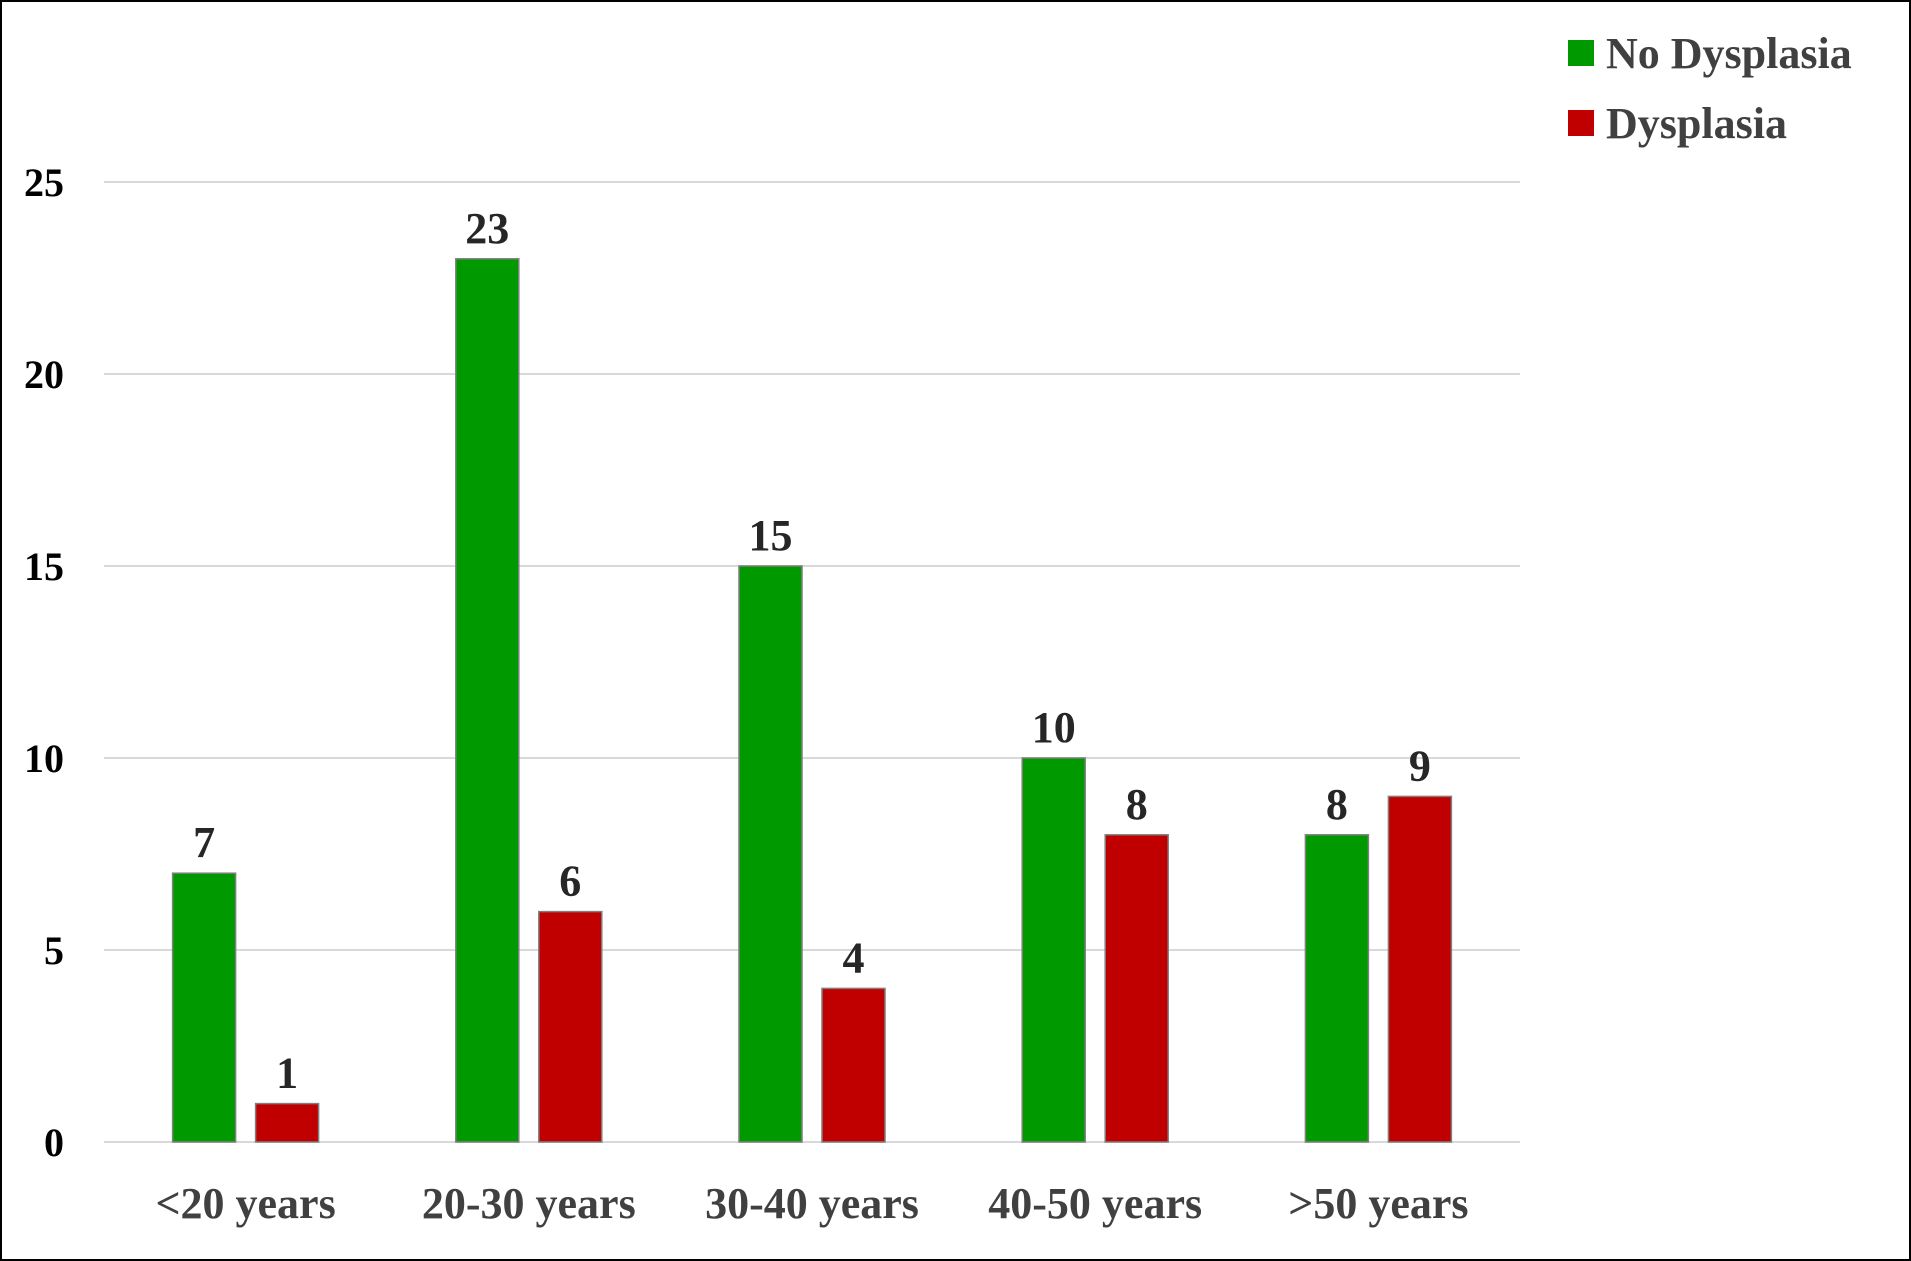 This screenshot has width=1911, height=1261. Describe the element at coordinates (570, 881) in the screenshot. I see `data-label: 6` at that location.